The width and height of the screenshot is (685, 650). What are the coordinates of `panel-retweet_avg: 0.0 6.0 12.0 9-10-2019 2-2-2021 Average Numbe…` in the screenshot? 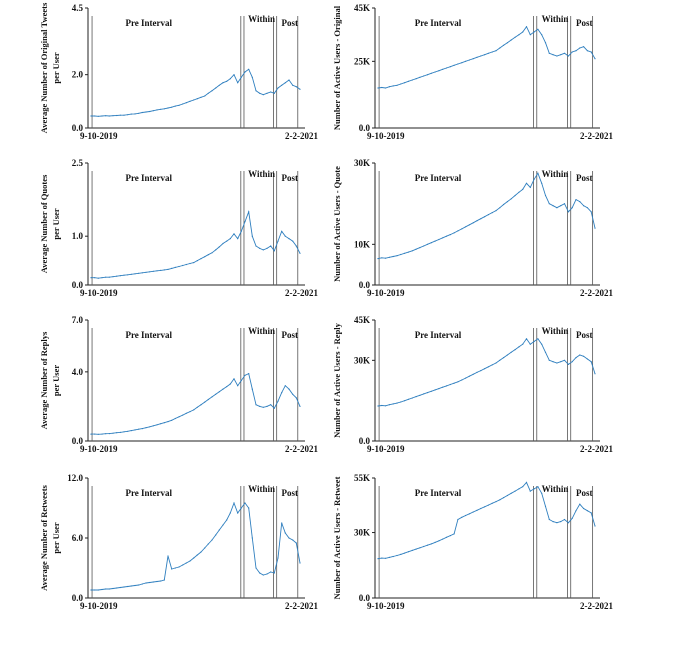 It's located at (178, 542).